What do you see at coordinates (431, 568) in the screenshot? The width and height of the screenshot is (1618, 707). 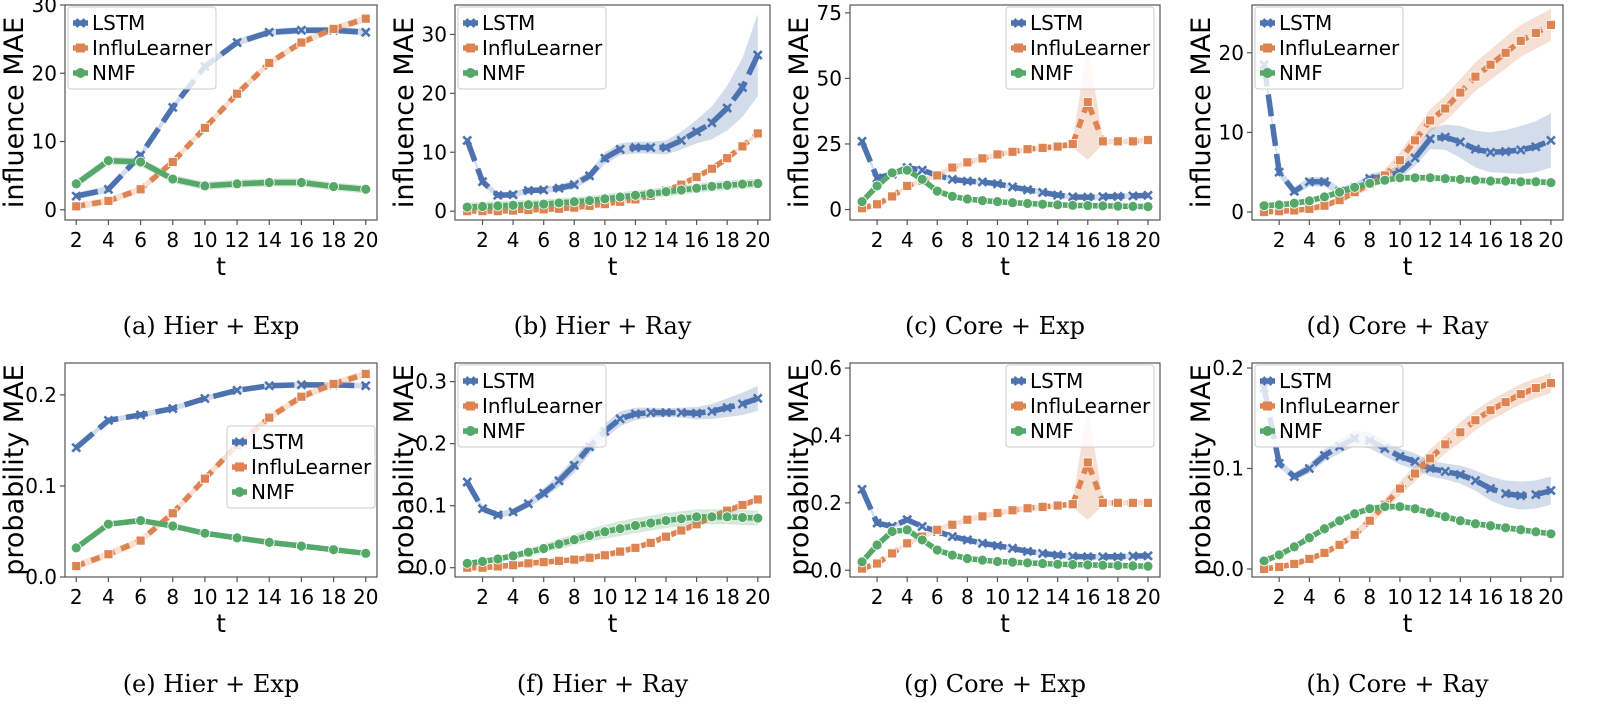 I see `y-tick-label: 0.0` at bounding box center [431, 568].